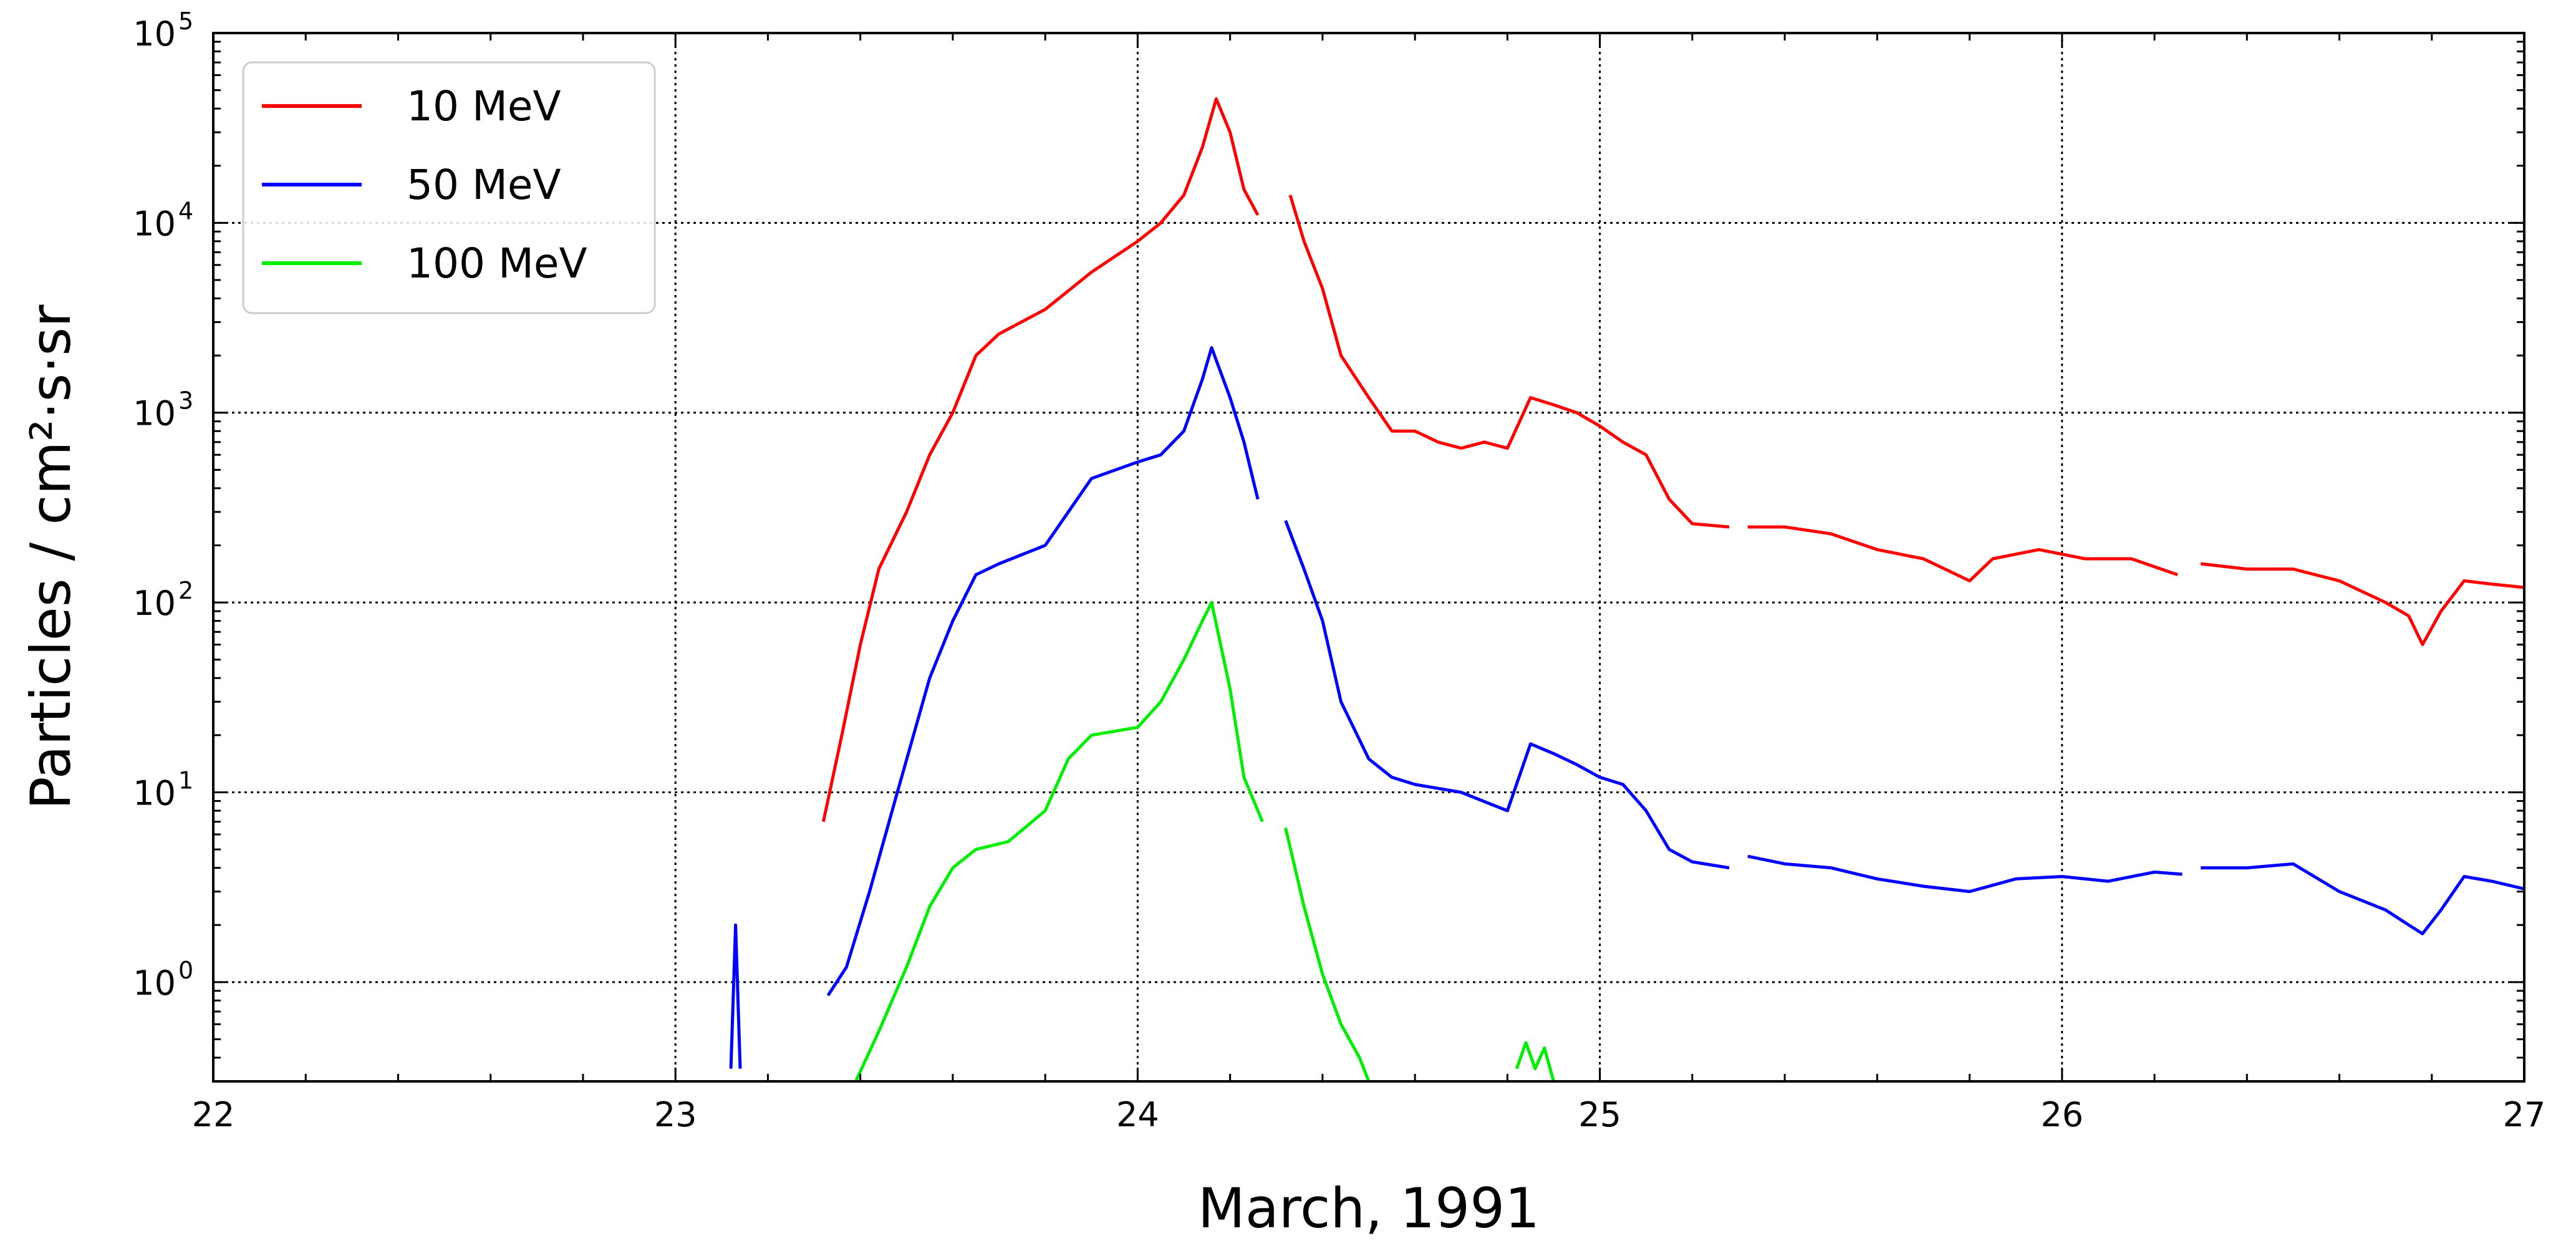 This screenshot has width=2576, height=1251. What do you see at coordinates (1369, 1208) in the screenshot?
I see `x-axis-label: March, 1991` at bounding box center [1369, 1208].